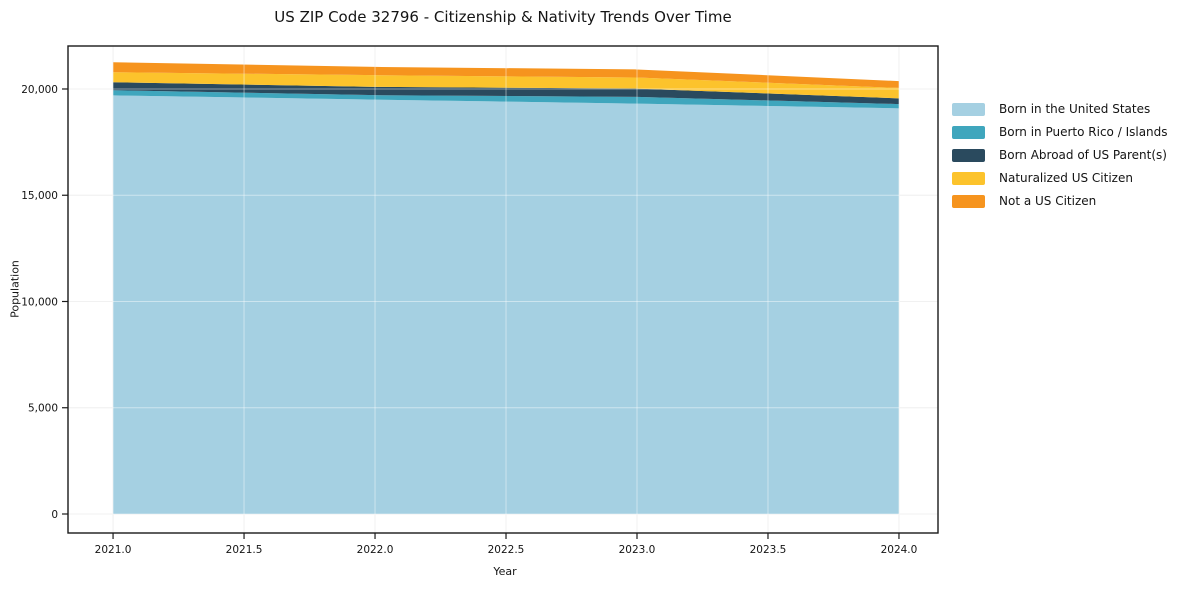  Describe the element at coordinates (505, 571) in the screenshot. I see `x-axis-label: Year` at that location.